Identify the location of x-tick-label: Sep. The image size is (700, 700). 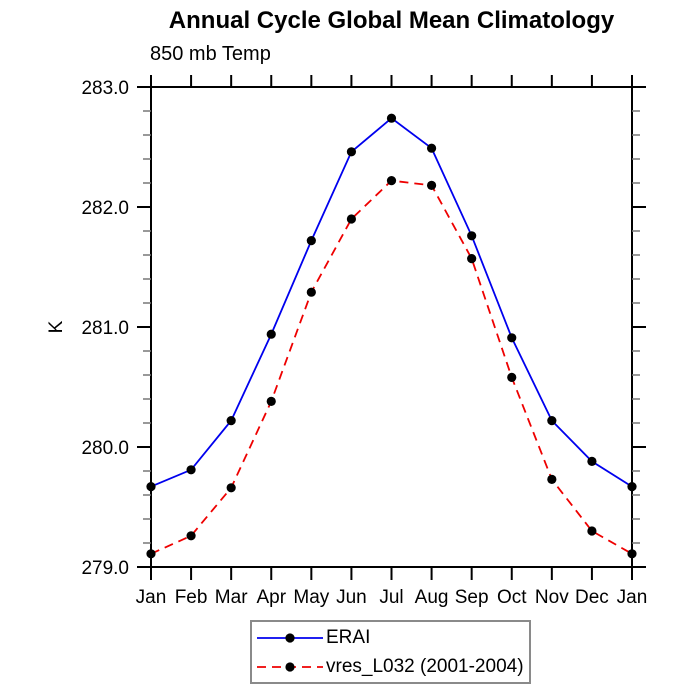
(472, 597).